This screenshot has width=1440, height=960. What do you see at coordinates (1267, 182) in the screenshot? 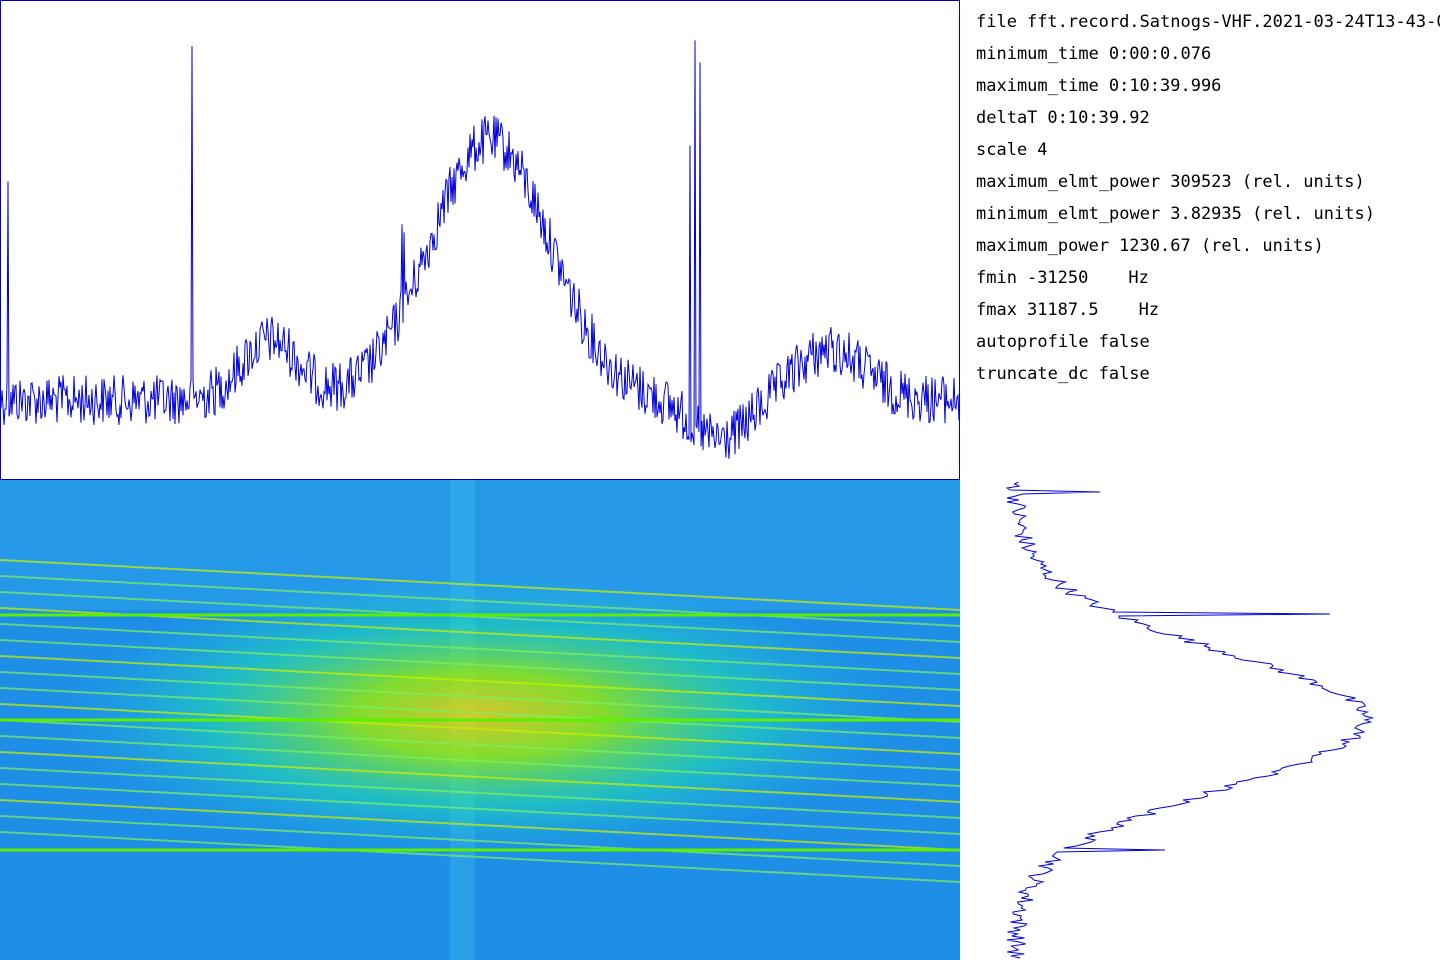
I see `info-value: 309523 (rel. units)` at bounding box center [1267, 182].